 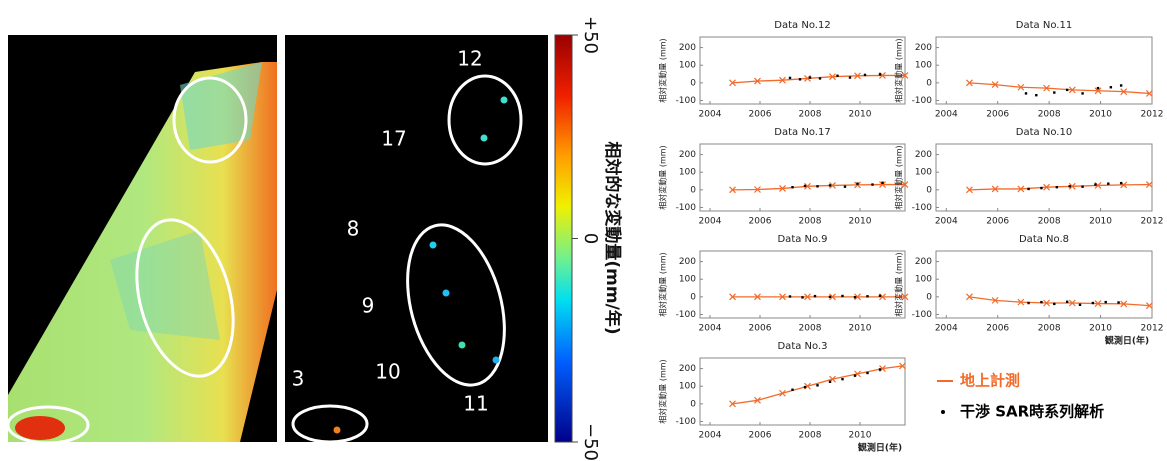 What do you see at coordinates (563, 238) in the screenshot?
I see `colorbar` at bounding box center [563, 238].